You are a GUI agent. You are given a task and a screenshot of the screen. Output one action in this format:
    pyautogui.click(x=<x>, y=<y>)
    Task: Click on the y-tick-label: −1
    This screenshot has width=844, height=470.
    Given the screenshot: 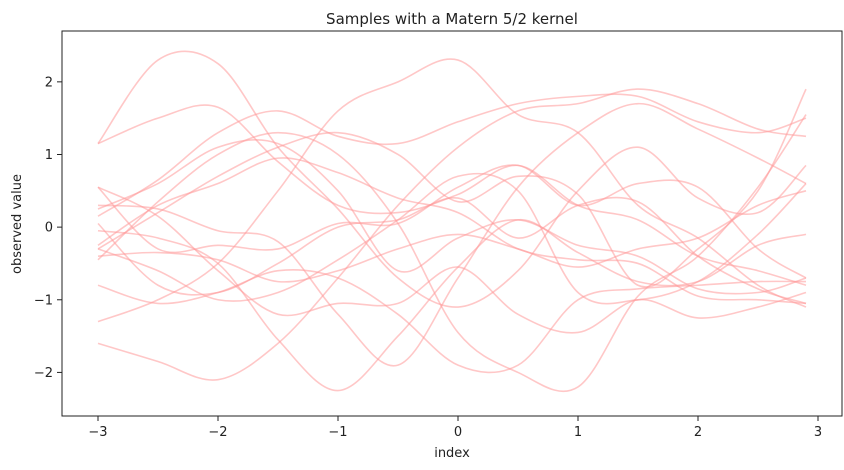 What is the action you would take?
    pyautogui.click(x=43, y=300)
    